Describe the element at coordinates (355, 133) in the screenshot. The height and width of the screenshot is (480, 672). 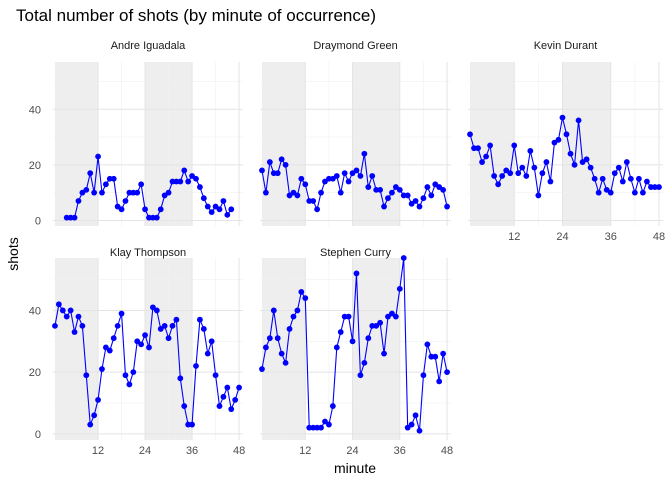
I see `panel-draymond-green: Draymond Green` at that location.